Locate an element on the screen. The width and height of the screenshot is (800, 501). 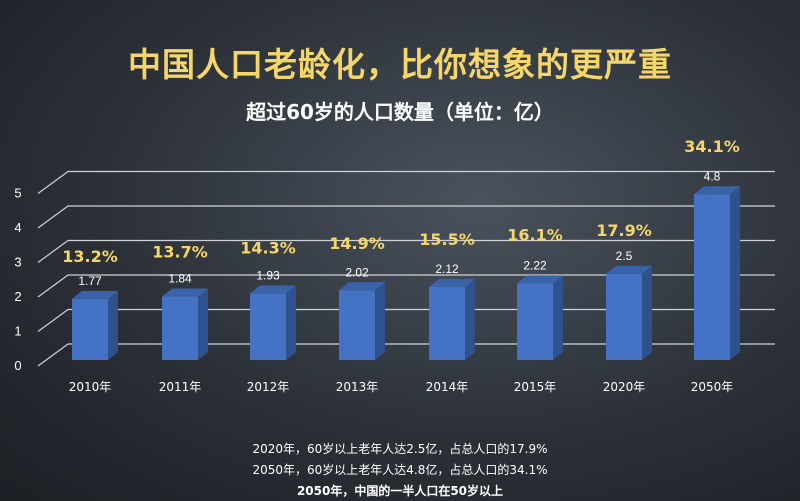
percent-label: 15.5% is located at coordinates (447, 239).